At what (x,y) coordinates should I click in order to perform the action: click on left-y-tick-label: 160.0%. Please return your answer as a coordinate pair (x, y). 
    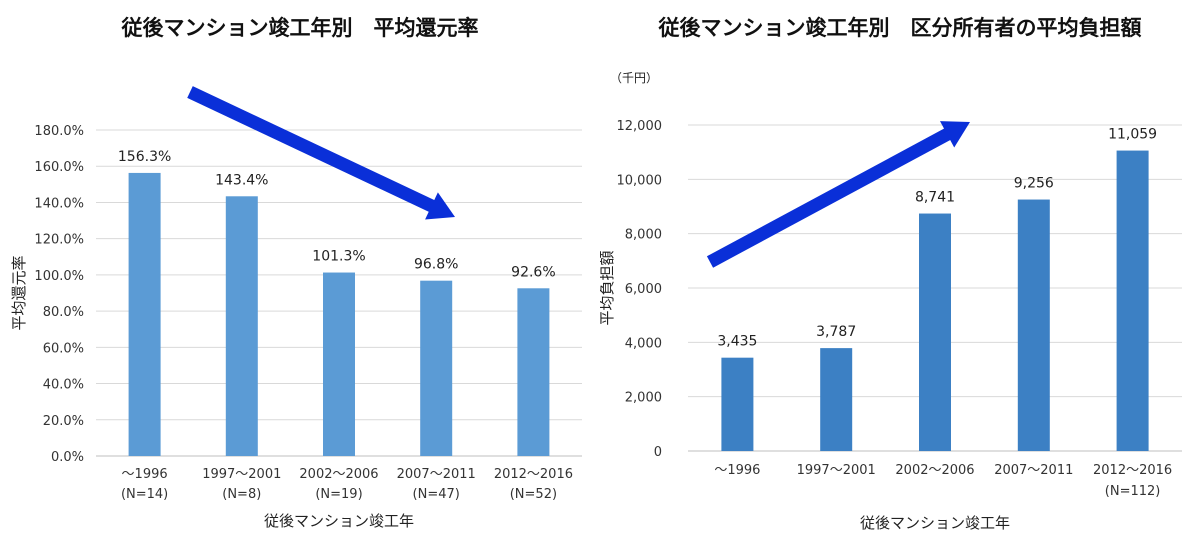
    Looking at the image, I should click on (59, 167).